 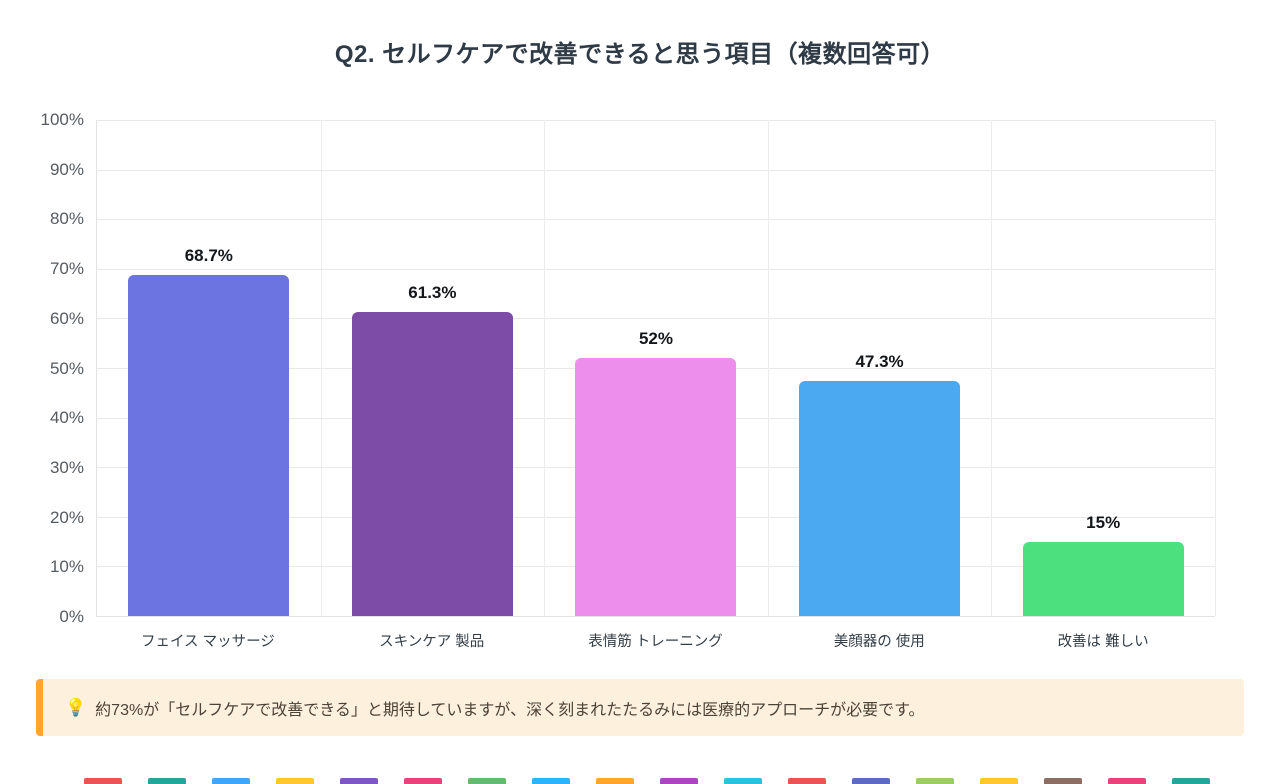 I want to click on y-tick-label: 70%, so click(x=66, y=269).